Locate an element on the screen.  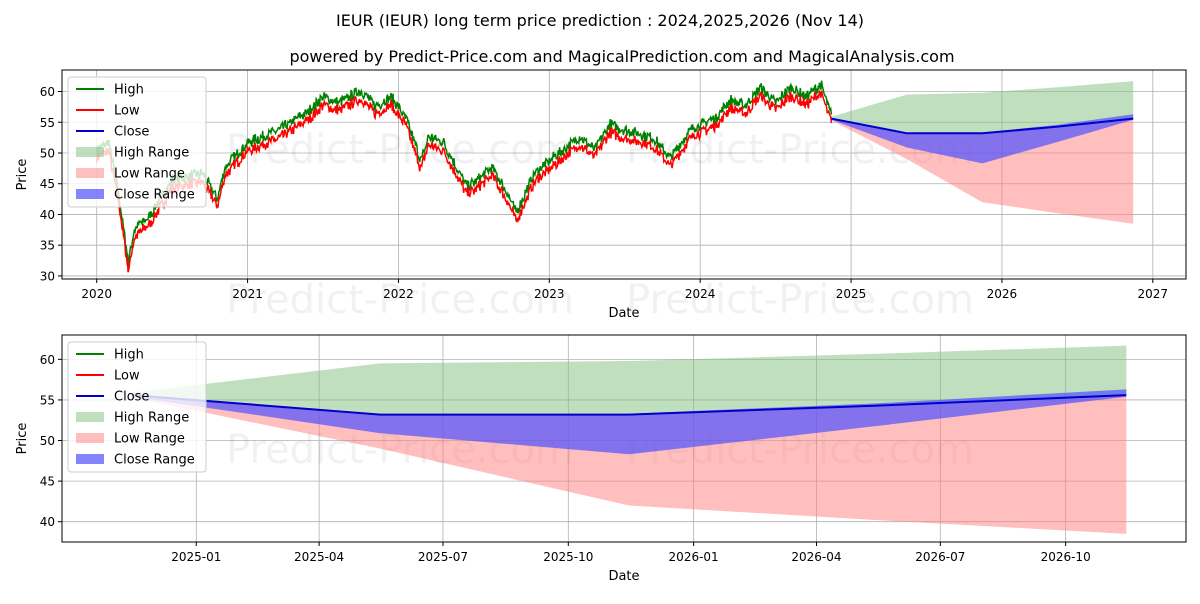
x-tick-label: 2025-10 is located at coordinates (568, 557).